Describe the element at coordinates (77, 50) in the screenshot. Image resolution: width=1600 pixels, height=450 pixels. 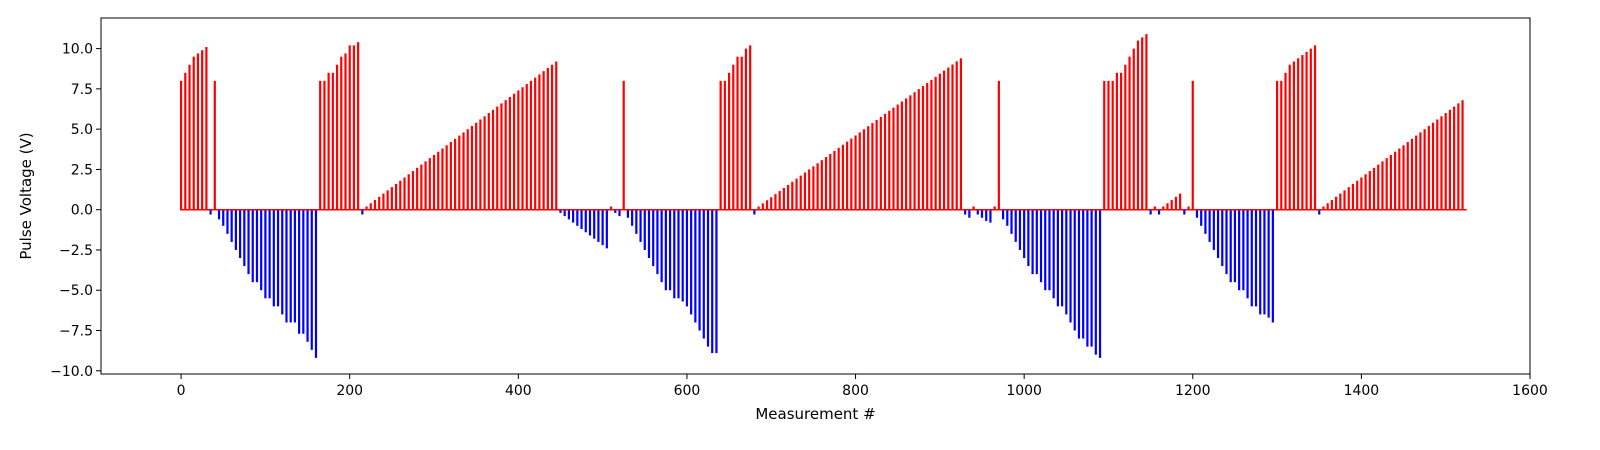
I see `y-tick-label: 10.0` at that location.